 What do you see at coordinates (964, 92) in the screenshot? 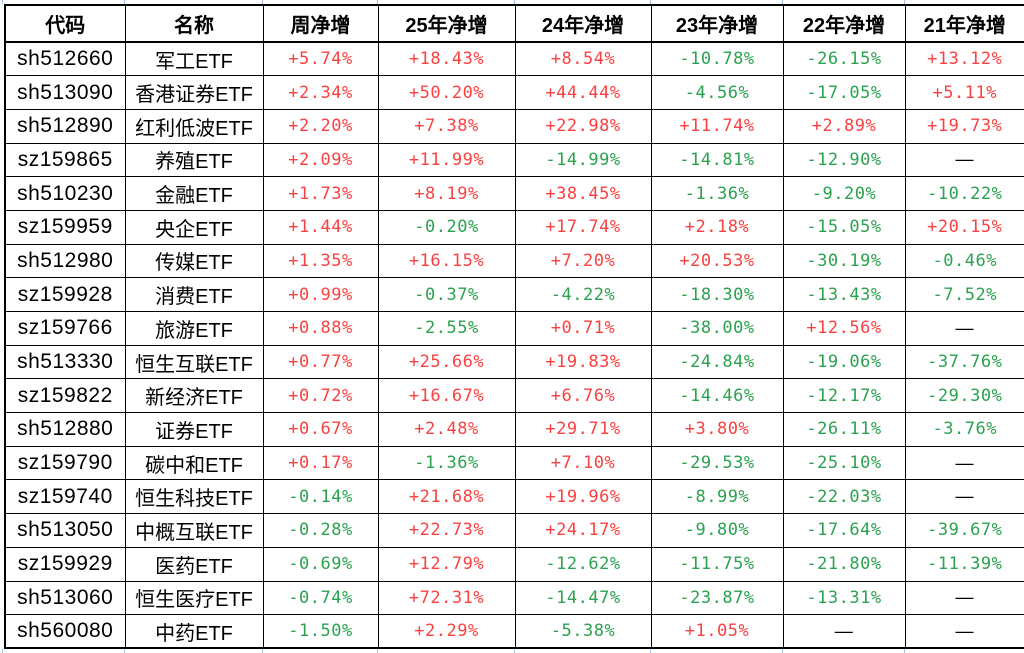
I see `value-cell: +5.11%` at bounding box center [964, 92].